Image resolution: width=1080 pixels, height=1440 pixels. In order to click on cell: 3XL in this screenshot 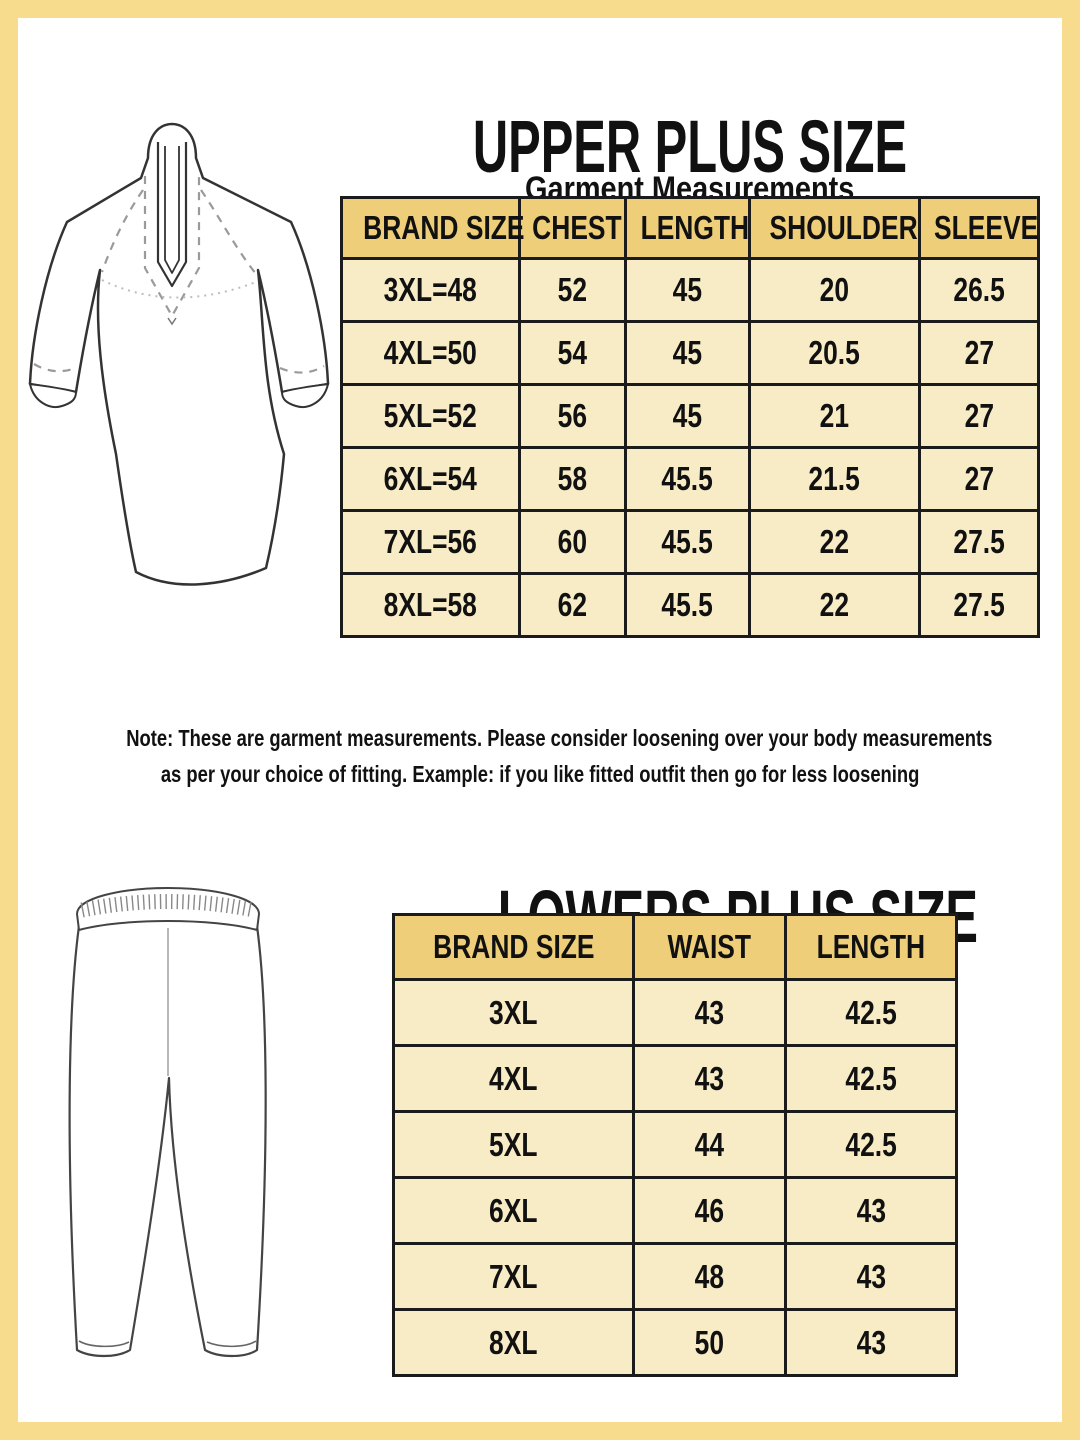, I will do `click(513, 1012)`.